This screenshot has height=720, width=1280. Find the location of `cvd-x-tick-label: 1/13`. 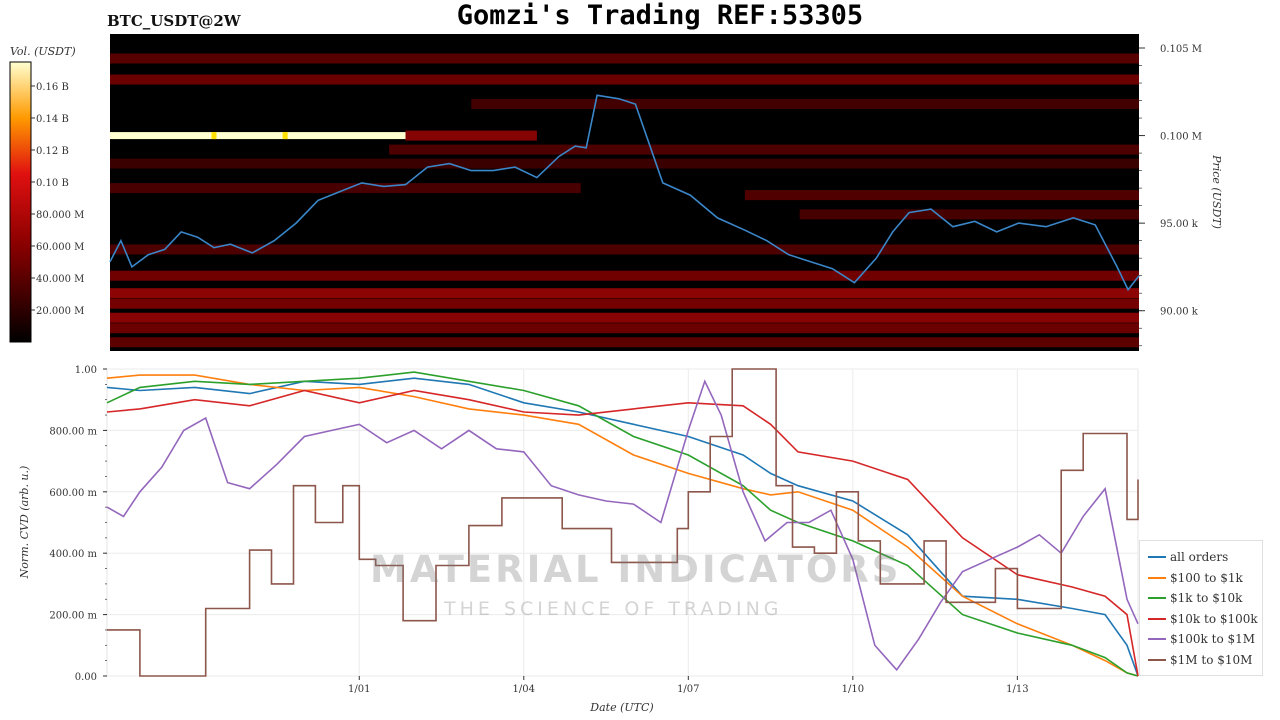

cvd-x-tick-label: 1/13 is located at coordinates (1017, 689).